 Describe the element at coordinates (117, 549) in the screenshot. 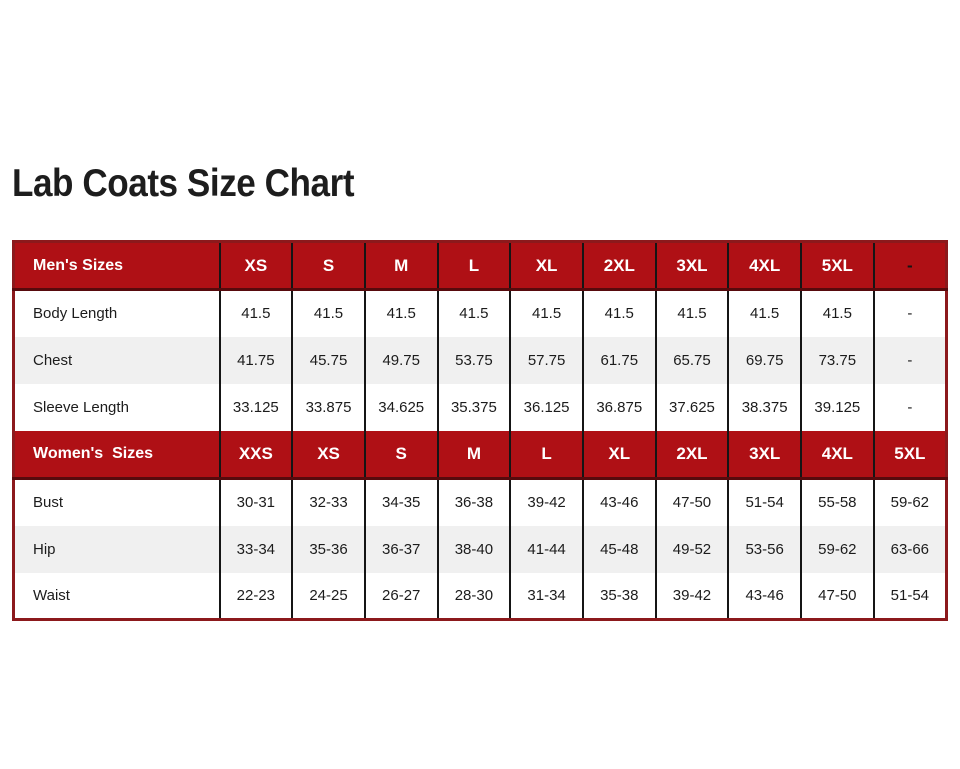

I see `row-label: Hip` at that location.